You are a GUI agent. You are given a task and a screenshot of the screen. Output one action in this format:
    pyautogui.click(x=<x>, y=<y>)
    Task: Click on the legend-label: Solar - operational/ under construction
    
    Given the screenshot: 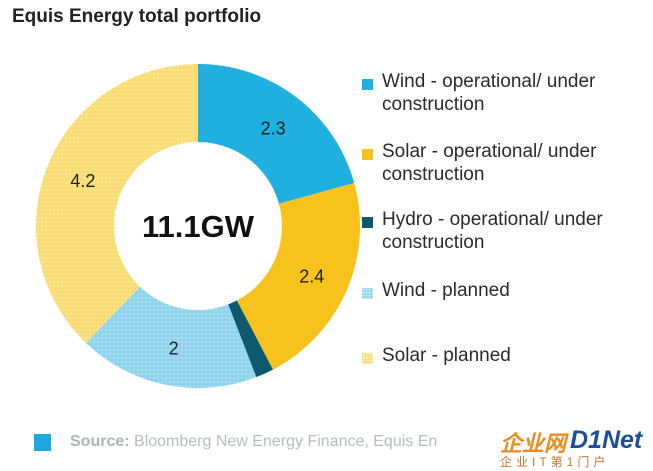 What is the action you would take?
    pyautogui.click(x=489, y=163)
    